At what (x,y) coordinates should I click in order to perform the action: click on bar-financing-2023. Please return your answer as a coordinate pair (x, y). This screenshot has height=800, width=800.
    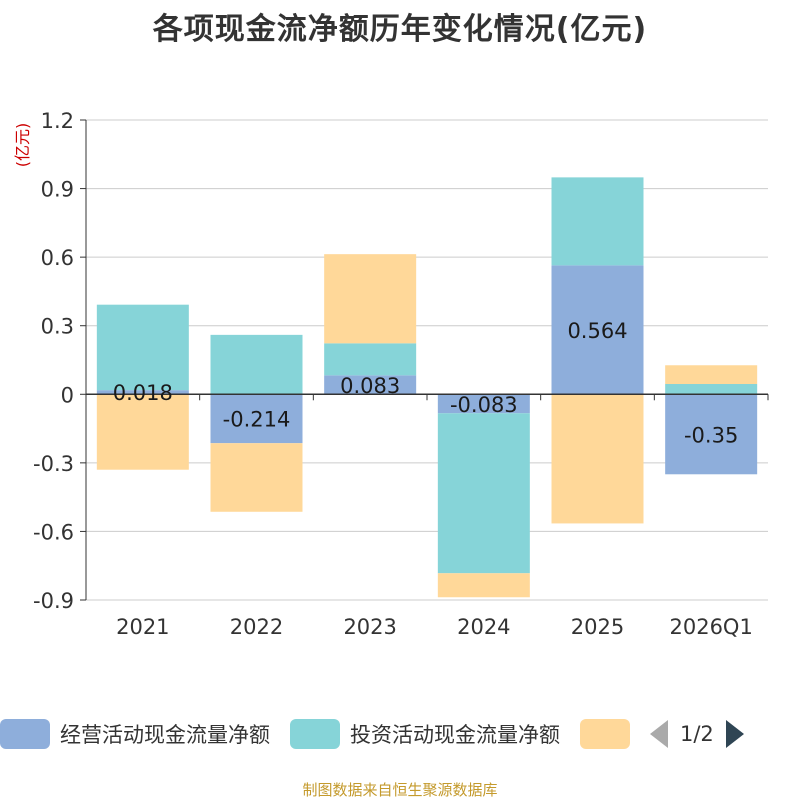
    Looking at the image, I should click on (370, 299).